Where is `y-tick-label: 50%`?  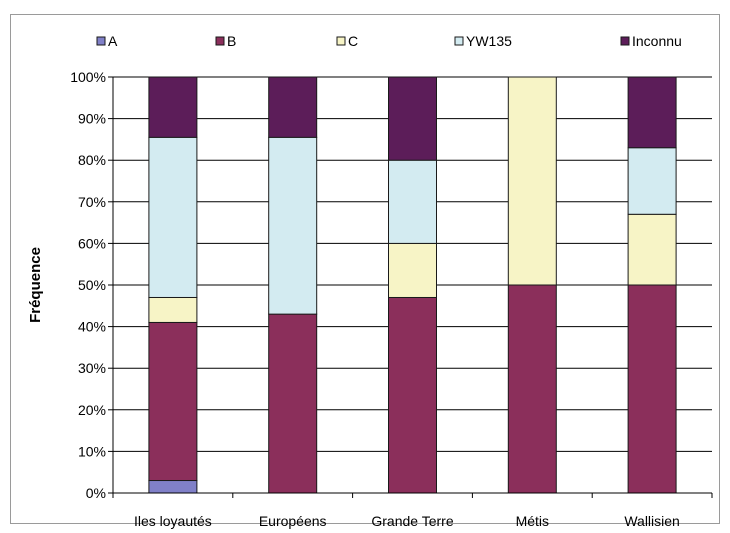 y-tick-label: 50% is located at coordinates (92, 285).